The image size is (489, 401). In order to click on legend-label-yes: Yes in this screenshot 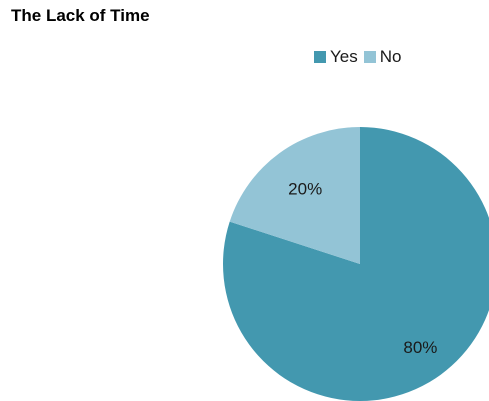, I will do `click(344, 56)`.